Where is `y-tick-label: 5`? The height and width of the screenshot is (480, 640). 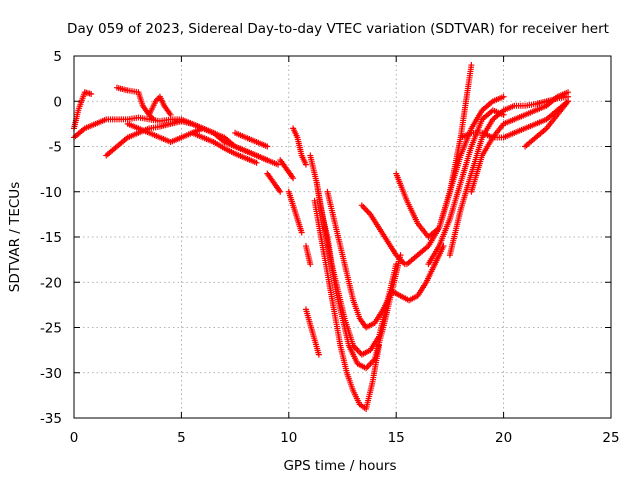 y-tick-label: 5 is located at coordinates (57, 57).